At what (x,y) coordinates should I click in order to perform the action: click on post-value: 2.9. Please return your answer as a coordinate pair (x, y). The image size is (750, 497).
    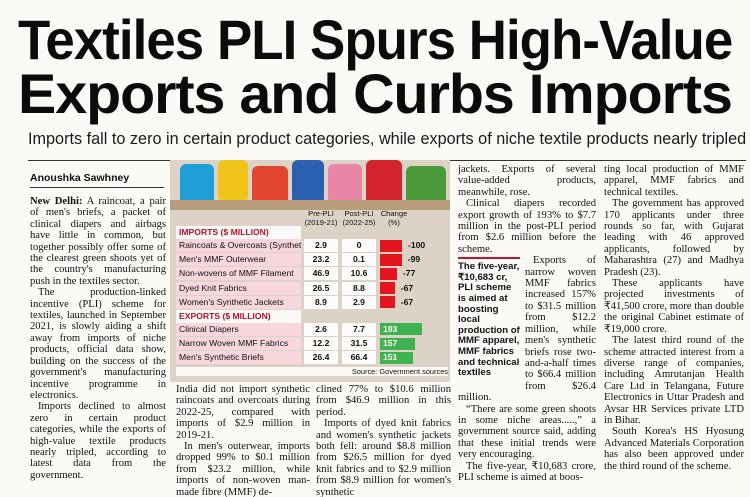
    Looking at the image, I should click on (359, 302).